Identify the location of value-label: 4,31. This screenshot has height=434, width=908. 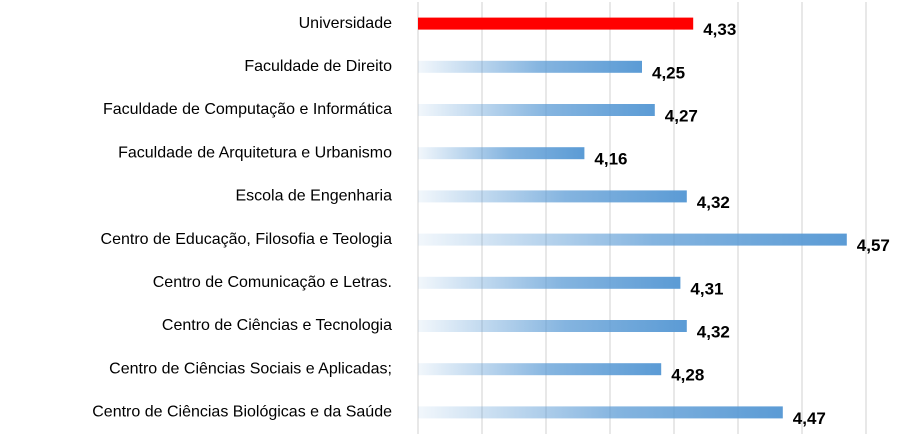
(706, 288).